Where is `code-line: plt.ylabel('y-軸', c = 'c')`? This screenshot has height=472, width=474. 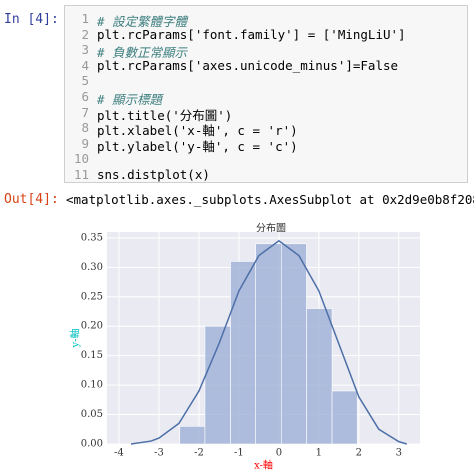
code-line: plt.ylabel('y-軸', c = 'c') is located at coordinates (197, 146).